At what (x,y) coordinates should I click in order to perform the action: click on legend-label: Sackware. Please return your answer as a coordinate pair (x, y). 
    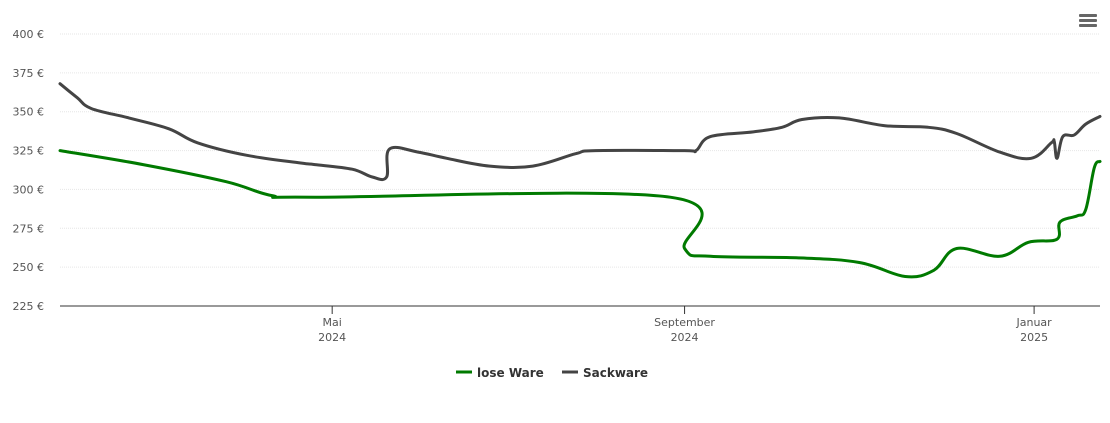
    Looking at the image, I should click on (615, 373).